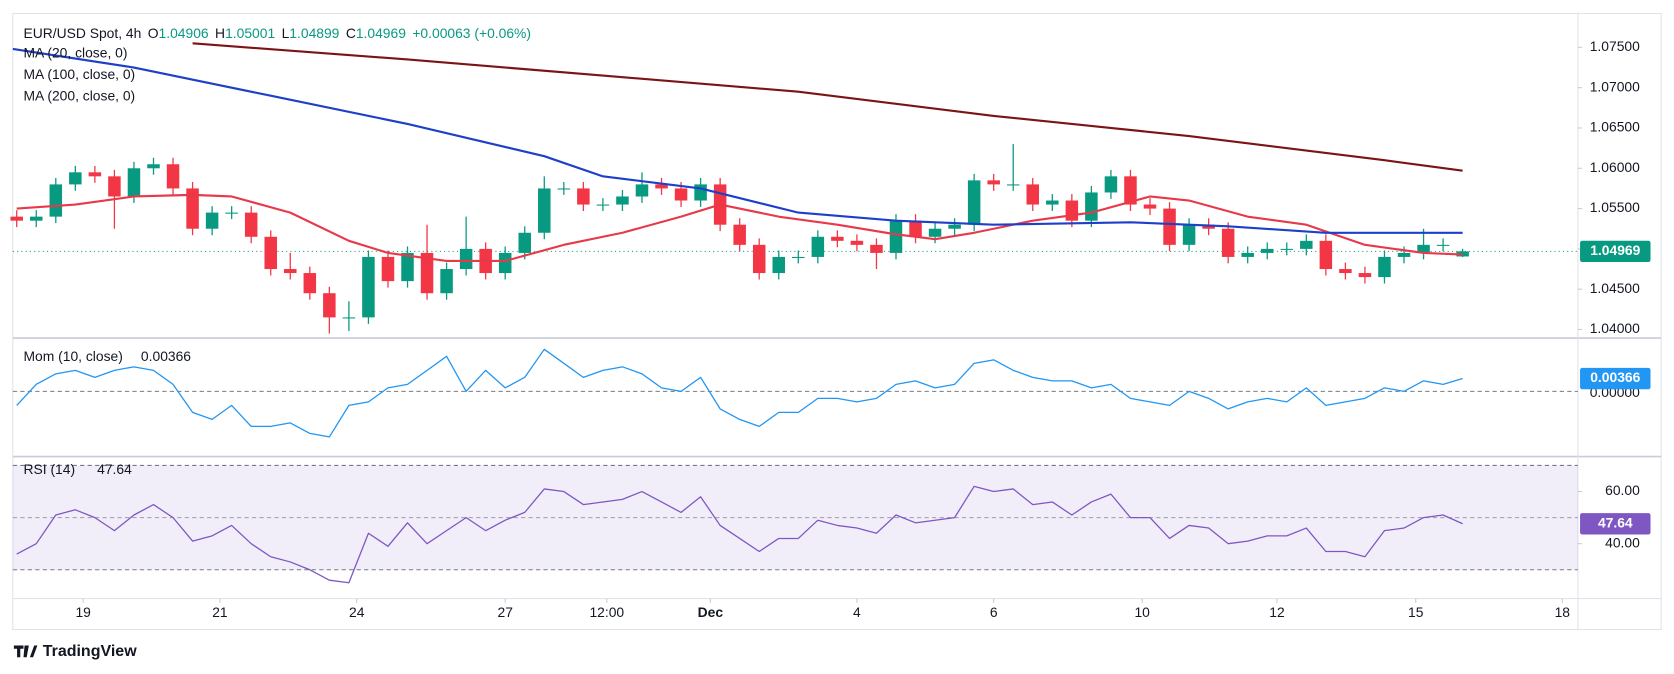  What do you see at coordinates (79, 74) in the screenshot?
I see `legend-entry: MA (100, close, 0)` at bounding box center [79, 74].